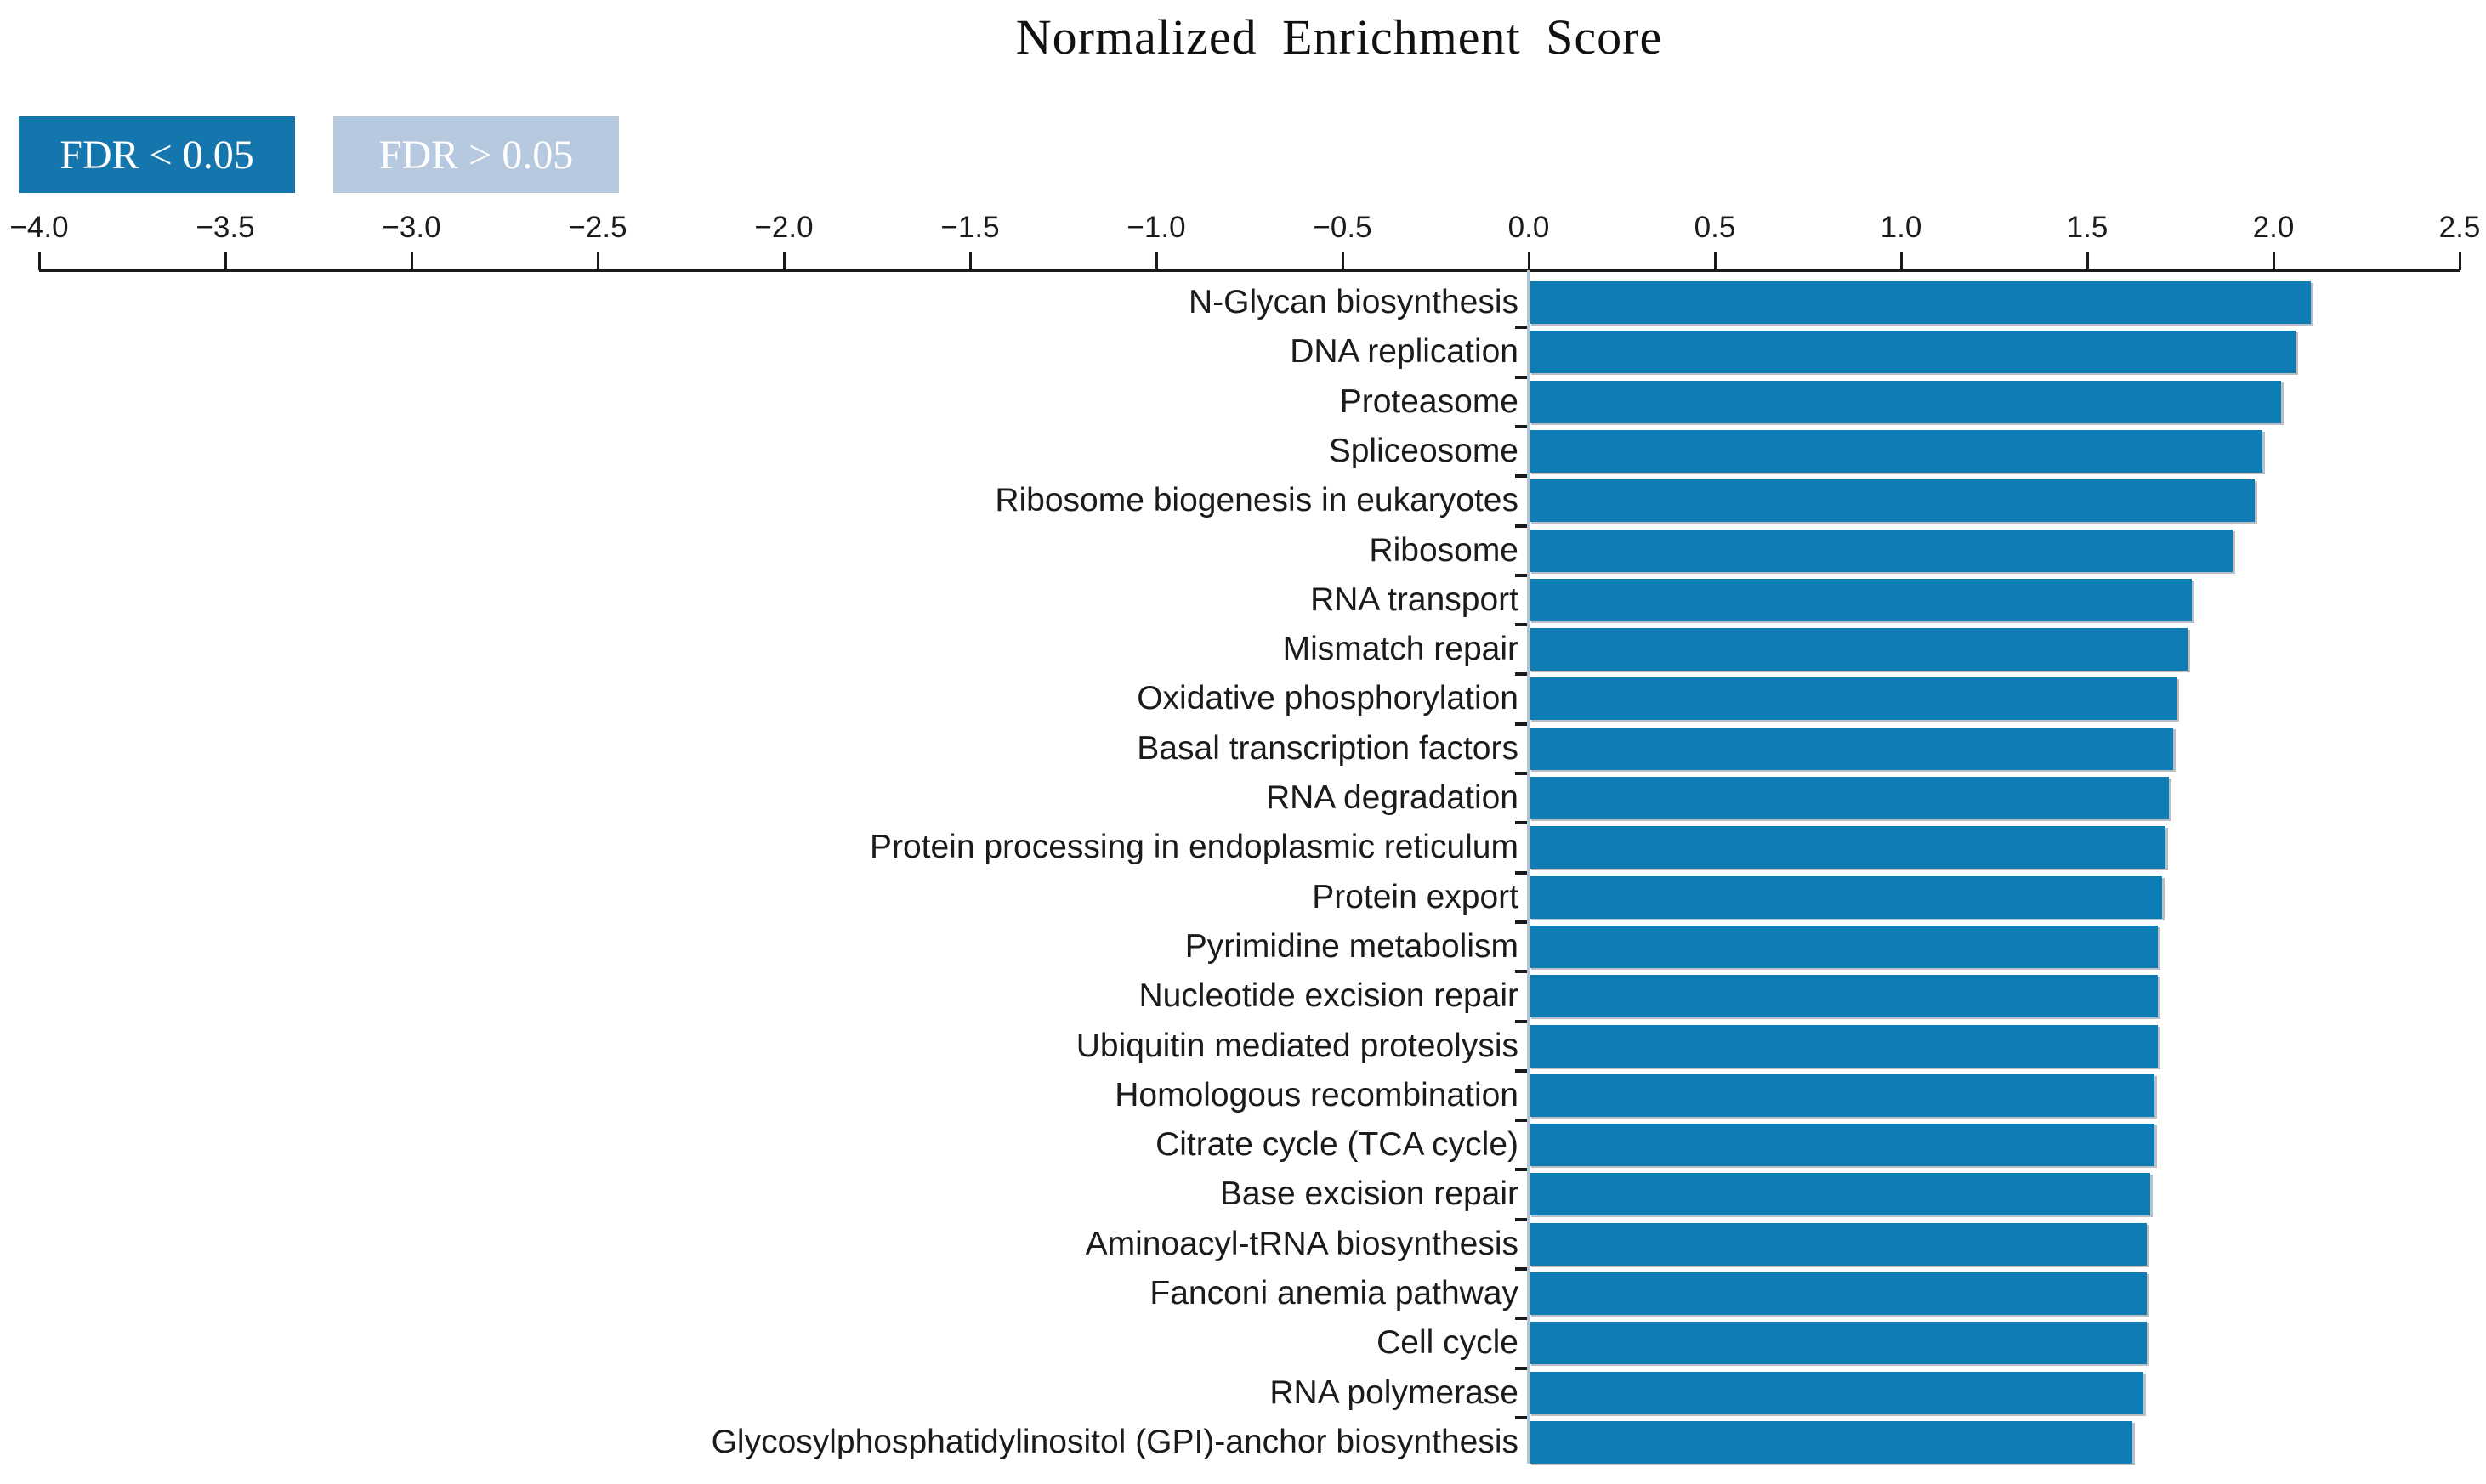 The image size is (2486, 1484). Describe the element at coordinates (1301, 1243) in the screenshot. I see `category-label: Aminoacyl-tRNA biosynthesis` at that location.